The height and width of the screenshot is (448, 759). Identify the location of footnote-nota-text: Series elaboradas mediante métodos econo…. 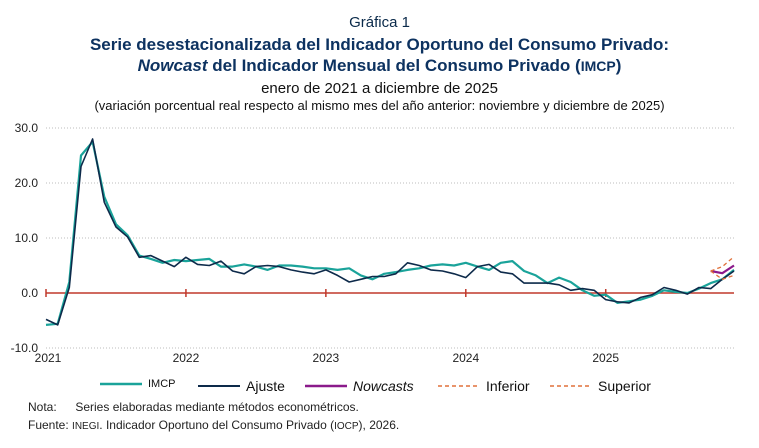
(217, 407).